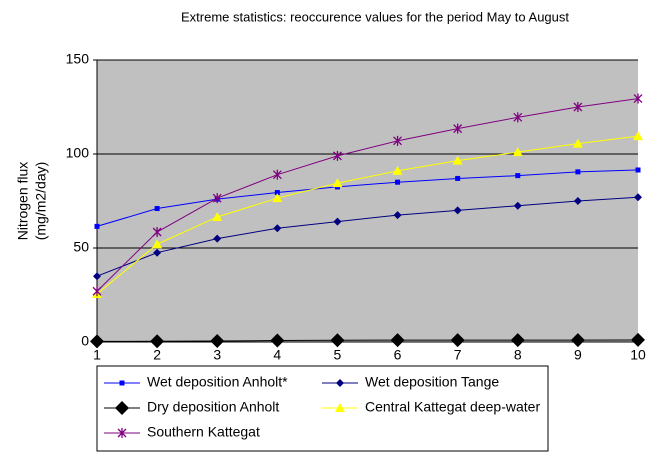 Image resolution: width=646 pixels, height=452 pixels. Describe the element at coordinates (638, 355) in the screenshot. I see `x-tick-label: 10` at that location.